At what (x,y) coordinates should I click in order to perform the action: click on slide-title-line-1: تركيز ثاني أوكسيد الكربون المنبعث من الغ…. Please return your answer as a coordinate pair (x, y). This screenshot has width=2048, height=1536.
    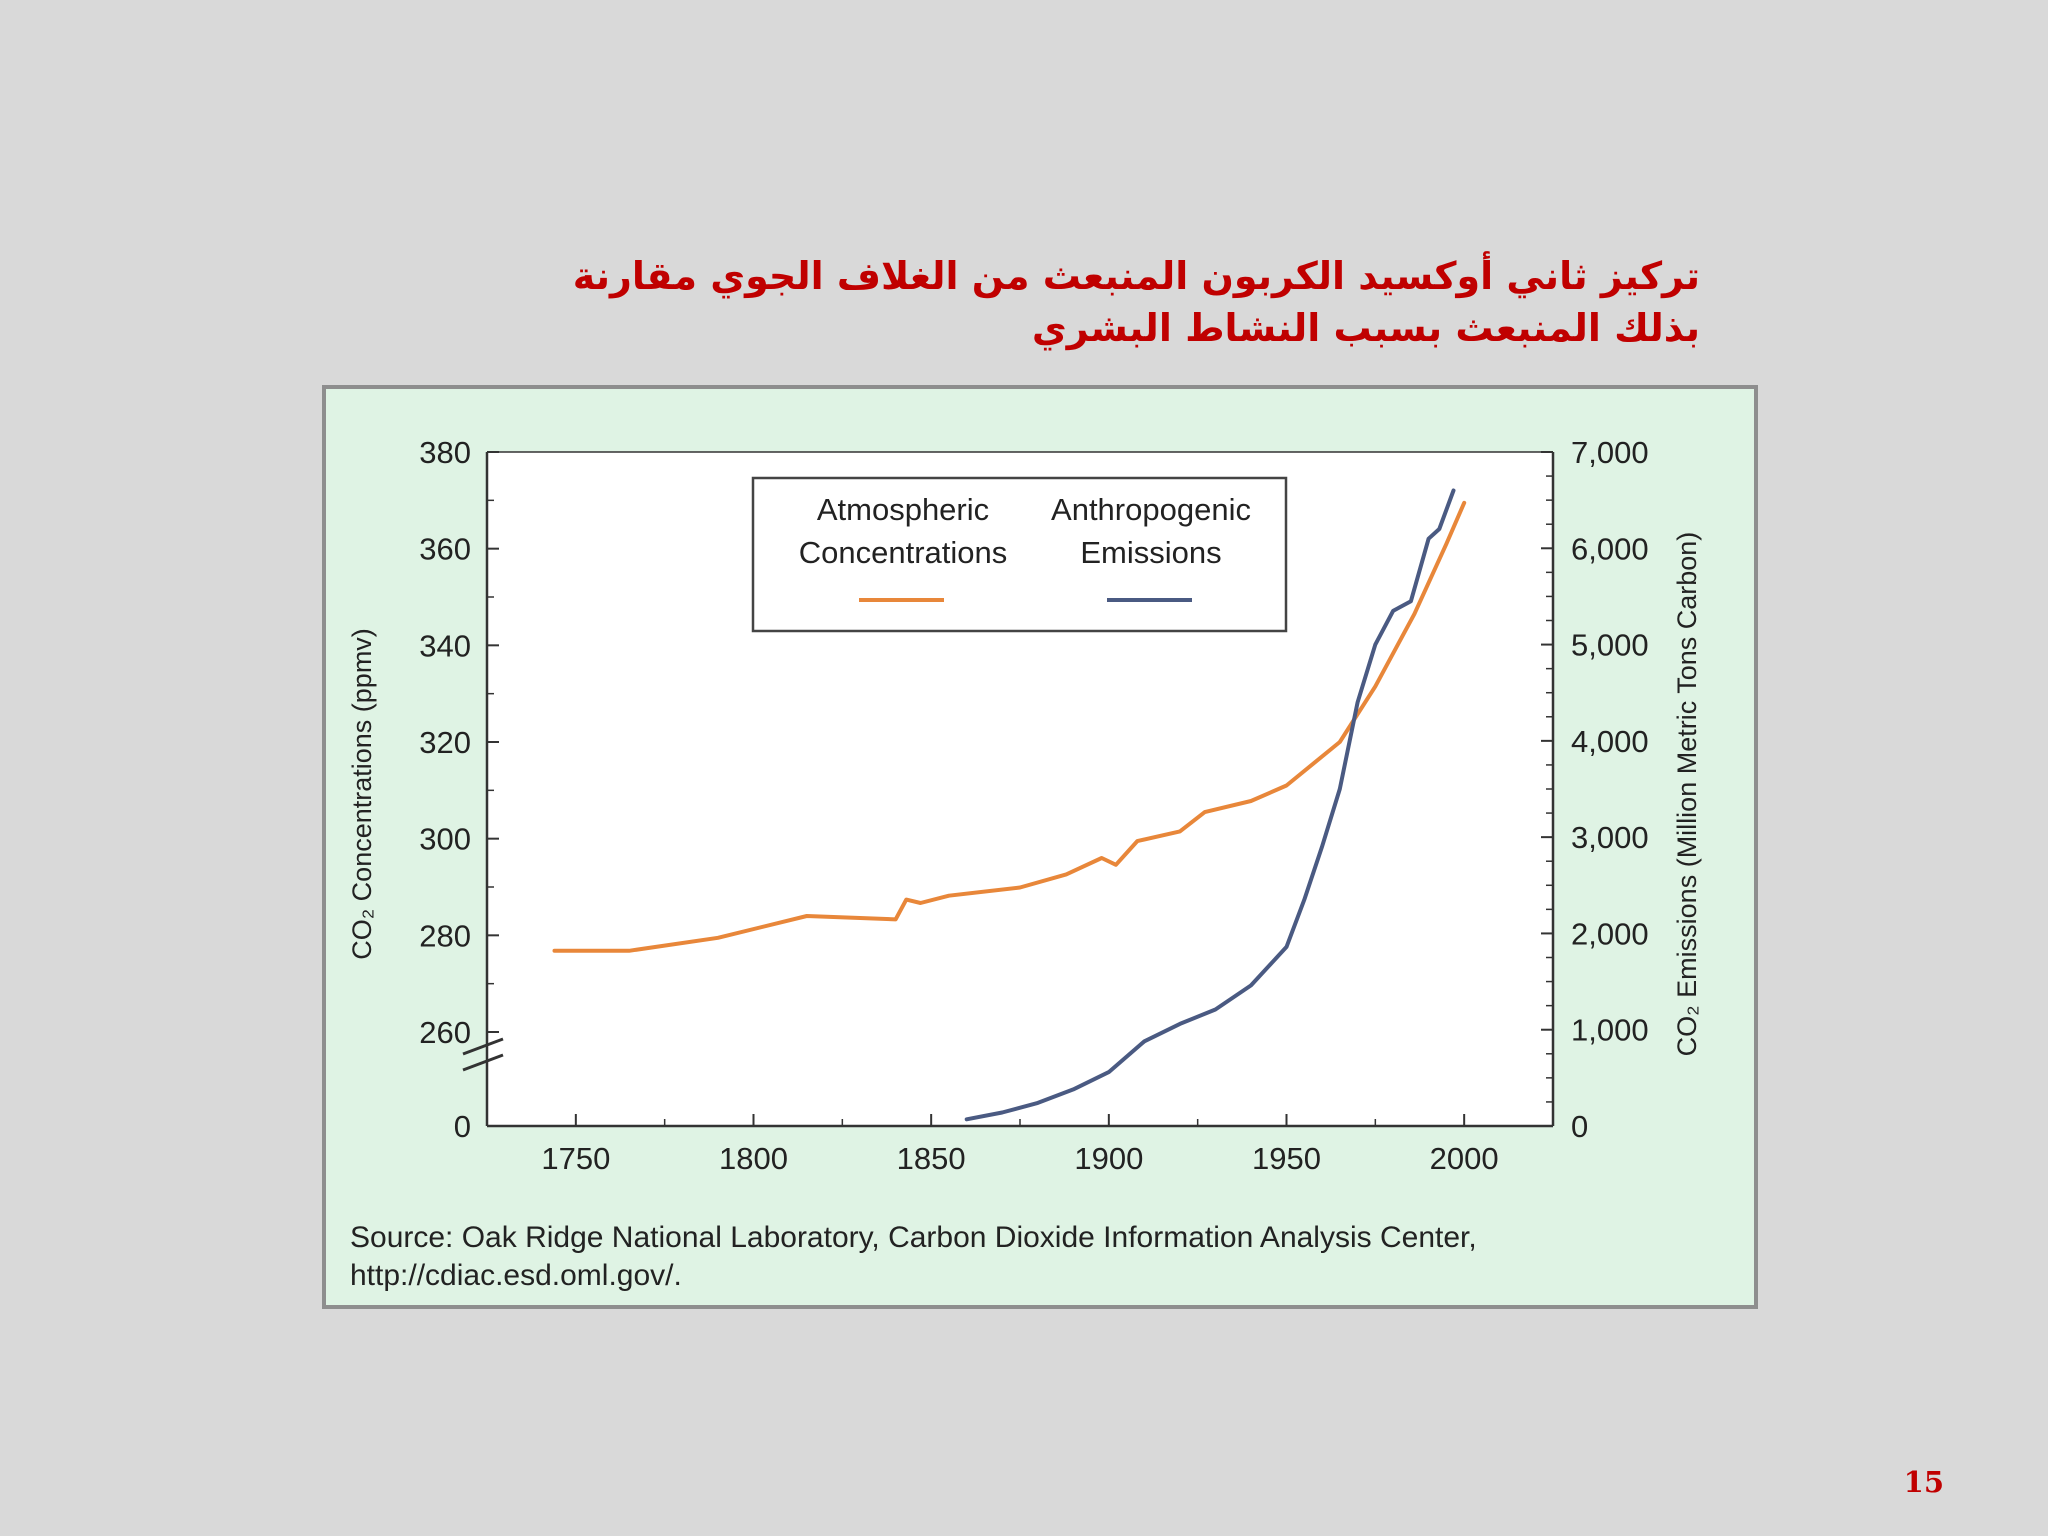
    Looking at the image, I should click on (1136, 276).